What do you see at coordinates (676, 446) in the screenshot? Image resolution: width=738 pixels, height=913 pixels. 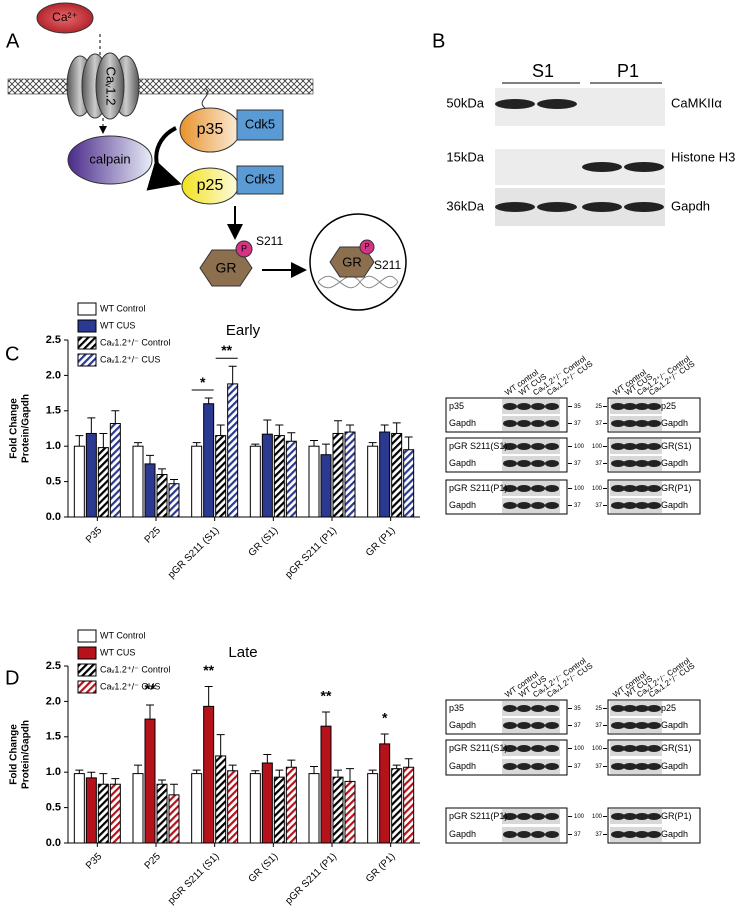 I see `blot-label: GR(S1)` at bounding box center [676, 446].